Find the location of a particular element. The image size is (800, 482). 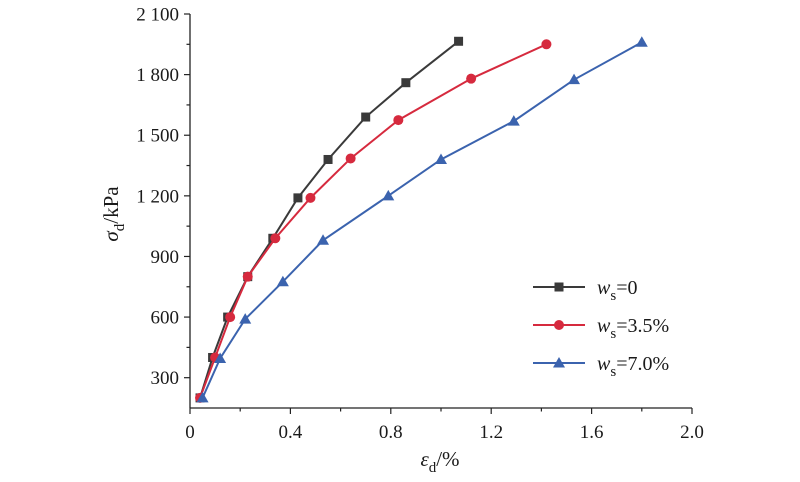

y-tick-label: 900 is located at coordinates (165, 257).